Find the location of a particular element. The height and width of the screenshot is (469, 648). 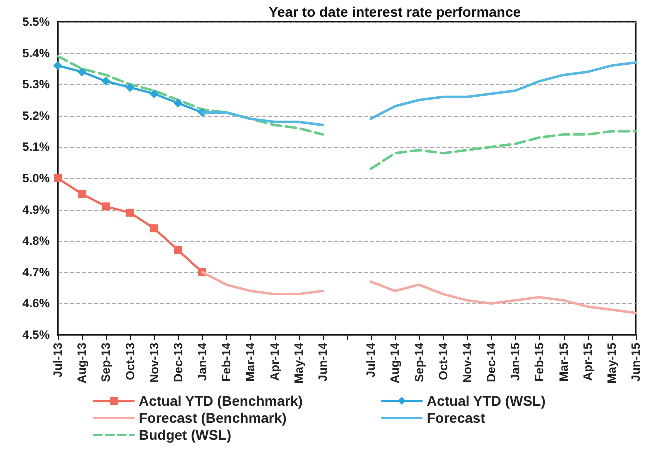

x-tick-label: Dec-14 is located at coordinates (491, 362).